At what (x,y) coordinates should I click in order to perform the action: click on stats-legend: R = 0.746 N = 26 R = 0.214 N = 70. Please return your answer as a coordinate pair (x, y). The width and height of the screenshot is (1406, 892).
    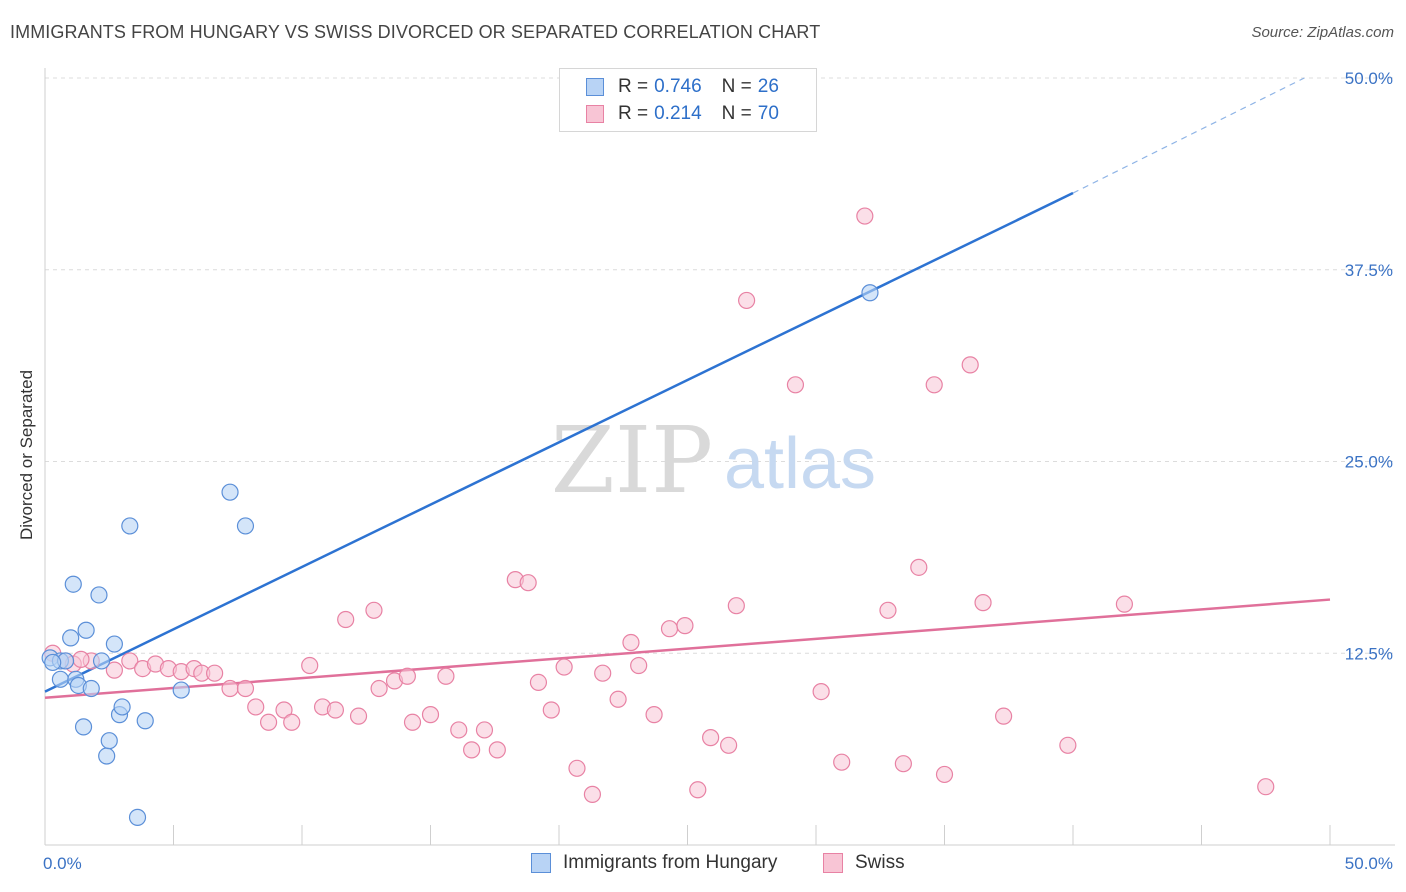
    Looking at the image, I should click on (688, 100).